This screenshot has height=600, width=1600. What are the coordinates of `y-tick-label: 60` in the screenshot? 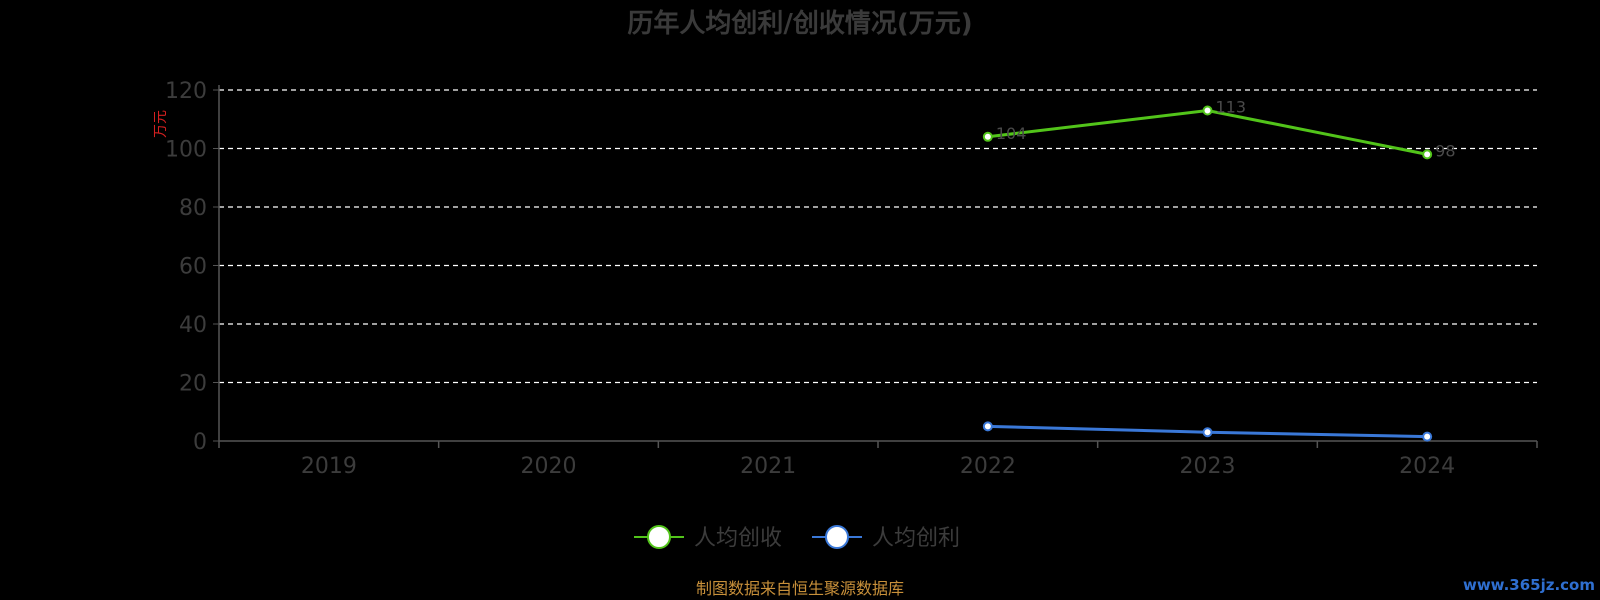 It's located at (193, 267).